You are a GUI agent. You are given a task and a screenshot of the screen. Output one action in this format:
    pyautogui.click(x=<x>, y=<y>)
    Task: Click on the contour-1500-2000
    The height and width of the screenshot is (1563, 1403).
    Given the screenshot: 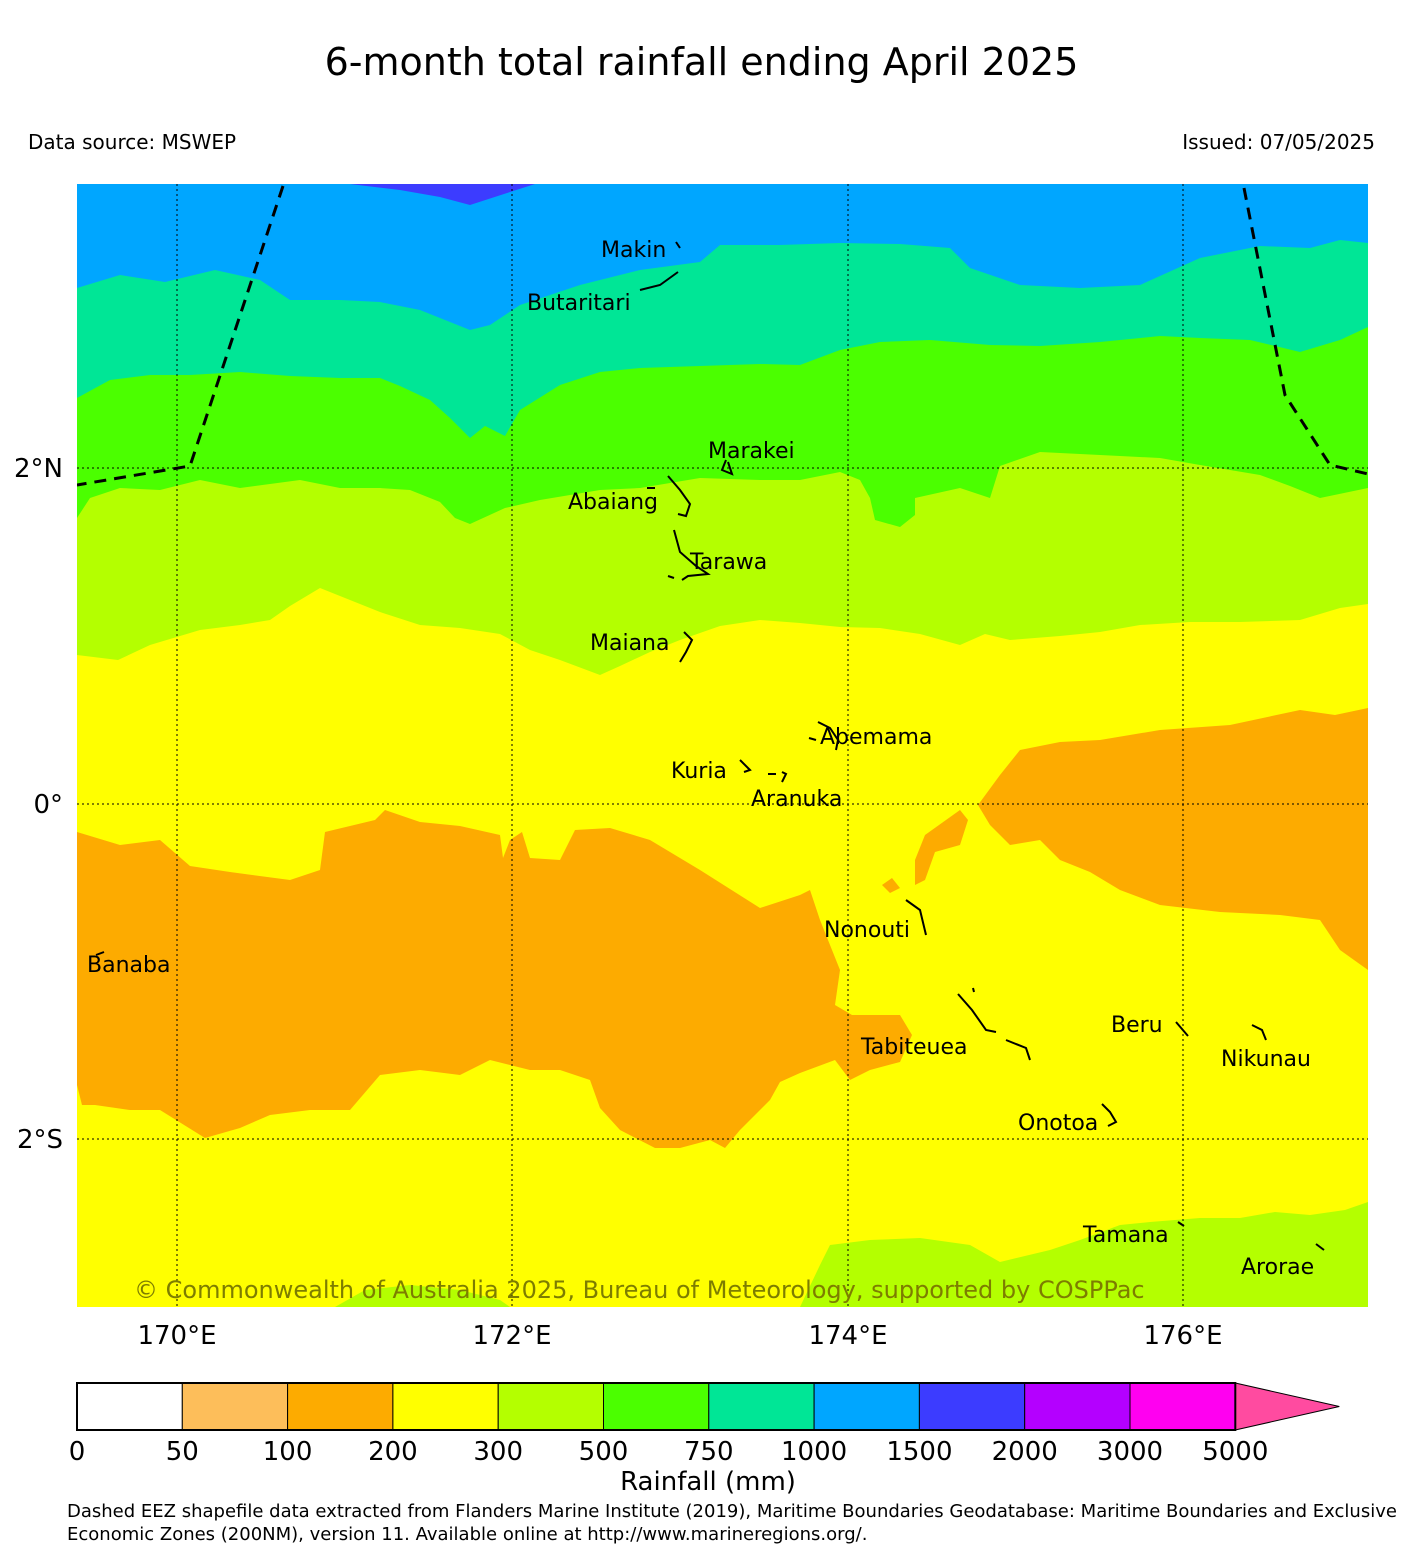 What is the action you would take?
    pyautogui.click(x=442, y=194)
    